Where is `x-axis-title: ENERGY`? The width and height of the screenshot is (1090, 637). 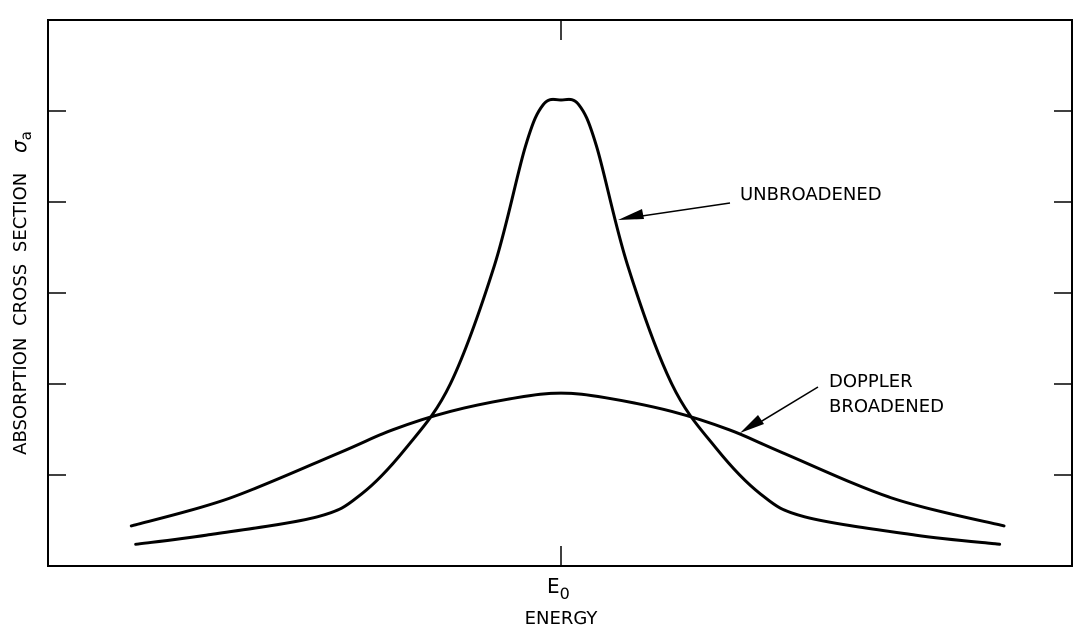
x-axis-title: ENERGY is located at coordinates (562, 618).